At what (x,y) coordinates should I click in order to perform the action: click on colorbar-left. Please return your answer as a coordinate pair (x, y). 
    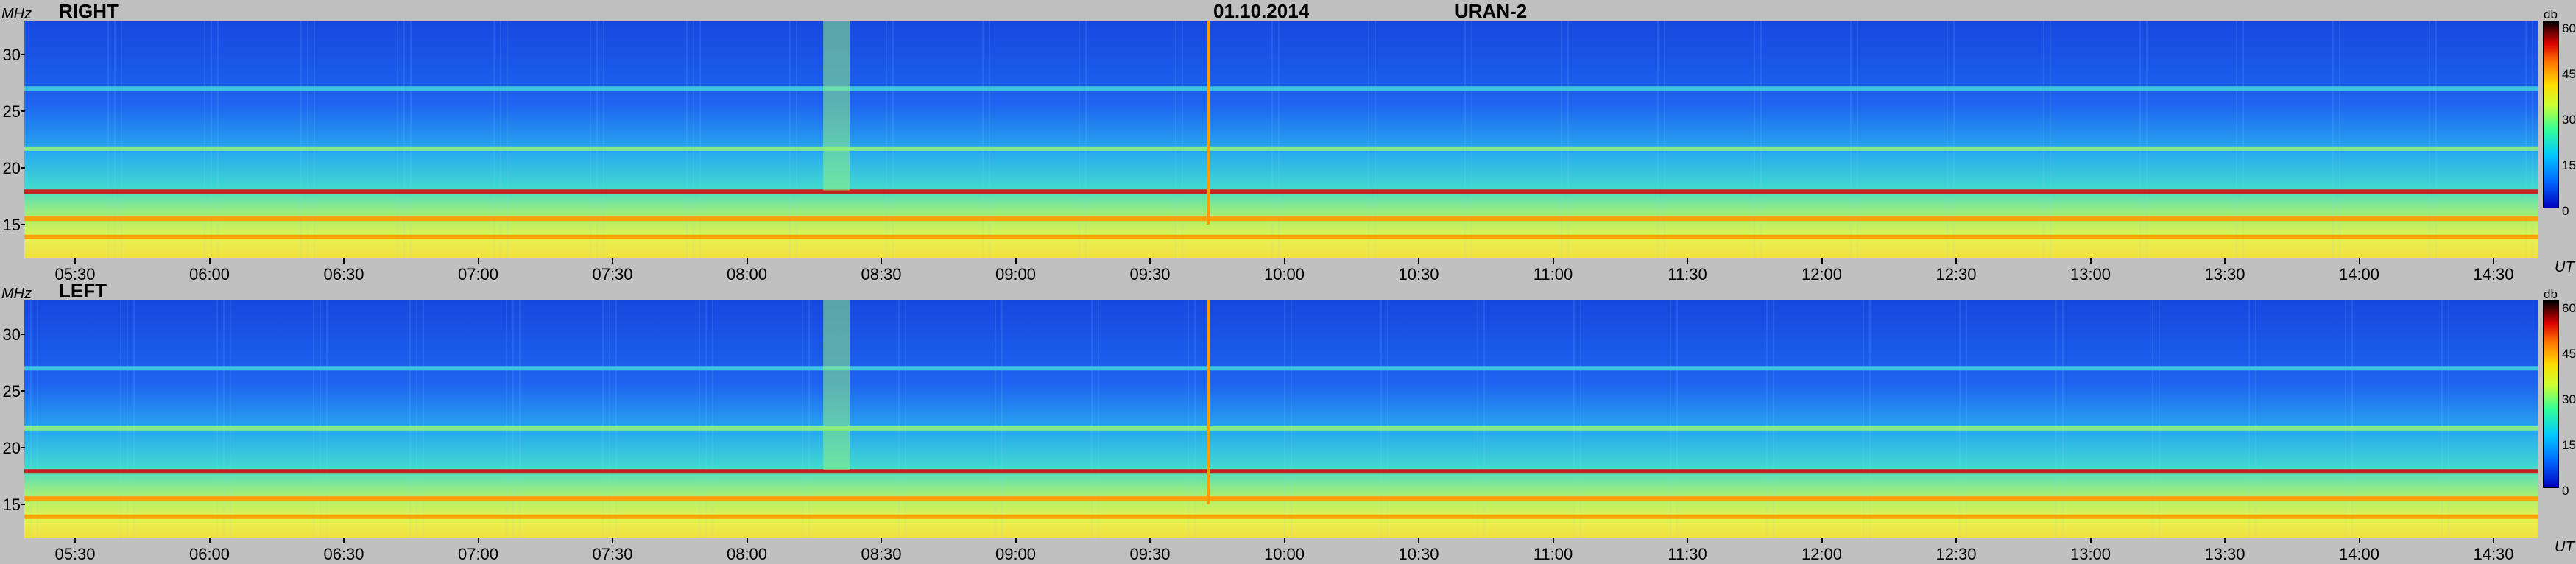
    Looking at the image, I should click on (2551, 394).